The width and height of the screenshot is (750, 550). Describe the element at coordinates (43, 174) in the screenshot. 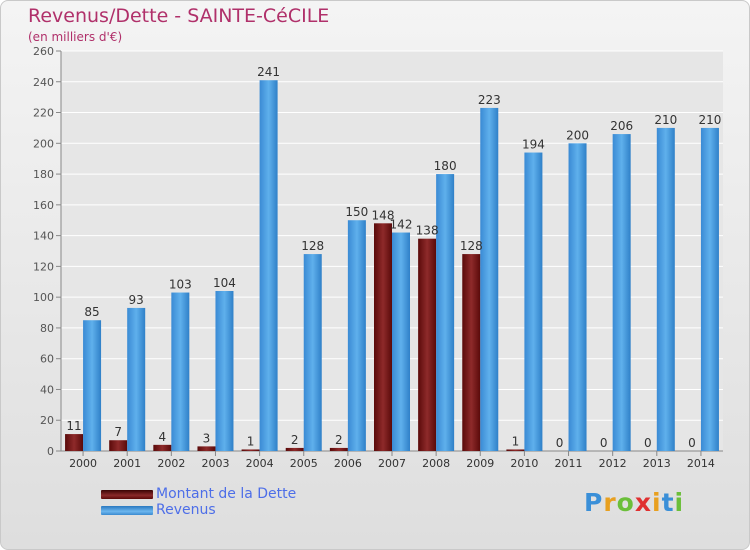

I see `y-tick-label: 180` at that location.